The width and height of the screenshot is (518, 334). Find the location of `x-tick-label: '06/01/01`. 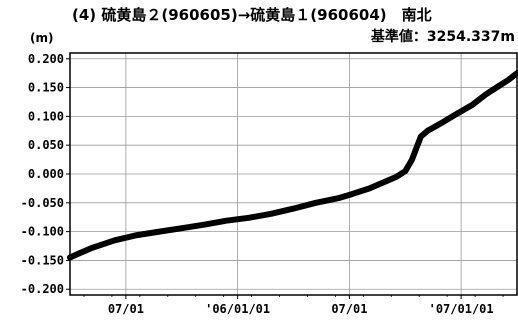

x-tick-label: '06/01/01 is located at coordinates (237, 309).